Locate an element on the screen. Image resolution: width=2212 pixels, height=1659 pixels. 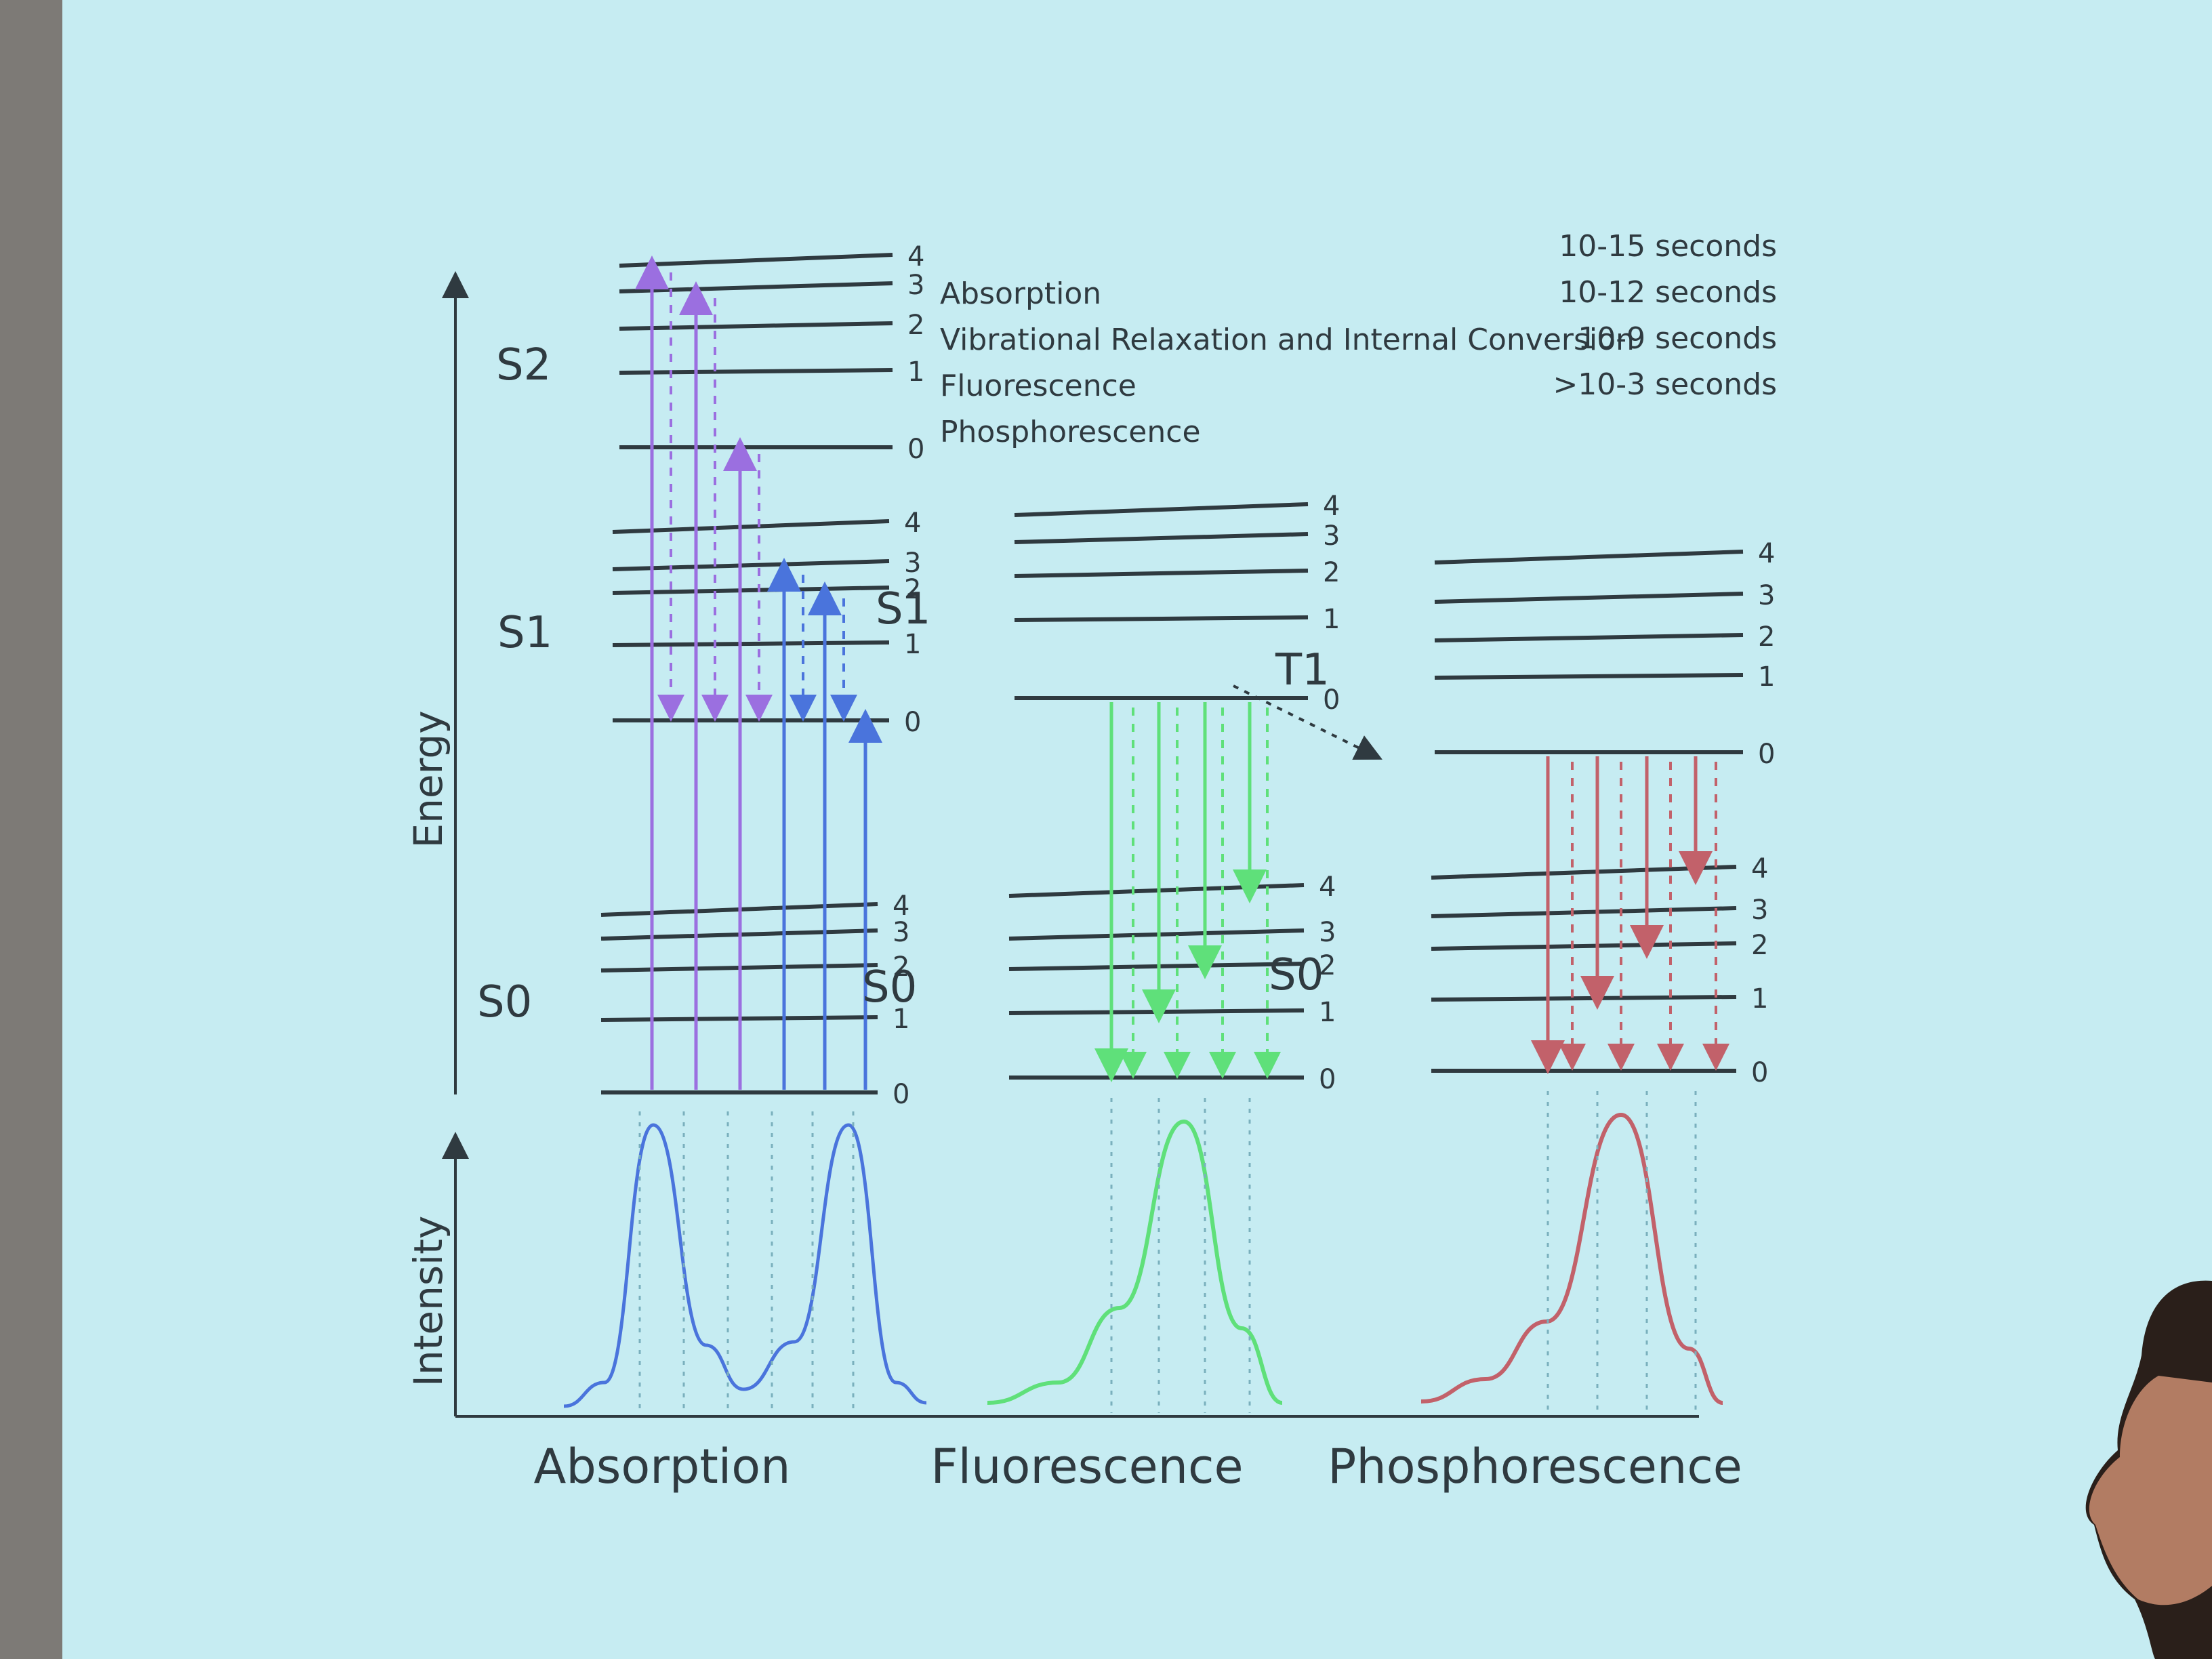
intensity-axis-label: Intensity is located at coordinates (428, 1301).